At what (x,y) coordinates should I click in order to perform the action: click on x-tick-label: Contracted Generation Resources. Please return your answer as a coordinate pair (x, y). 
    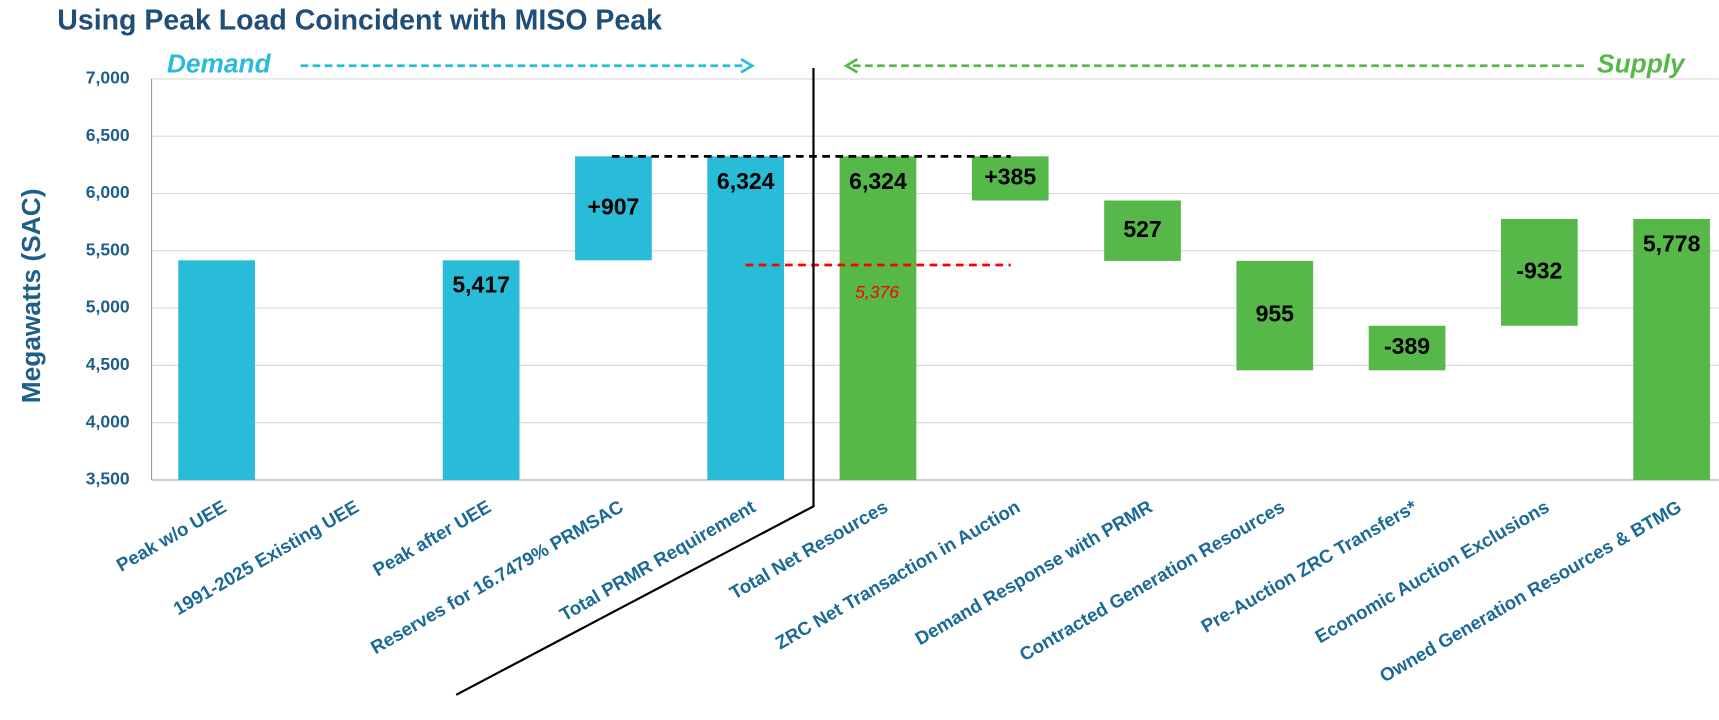
    Looking at the image, I should click on (1152, 580).